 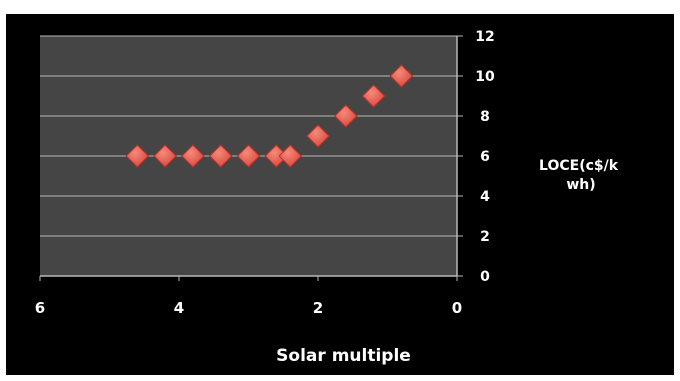 What do you see at coordinates (485, 77) in the screenshot?
I see `y-tick-label-10: 10` at bounding box center [485, 77].